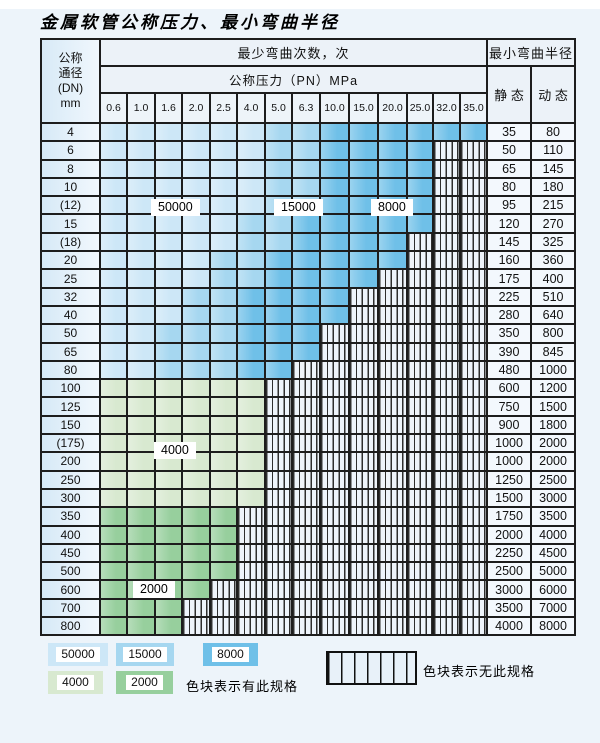 Image resolution: width=600 pixels, height=743 pixels. I want to click on dn-cell: 50, so click(70, 333).